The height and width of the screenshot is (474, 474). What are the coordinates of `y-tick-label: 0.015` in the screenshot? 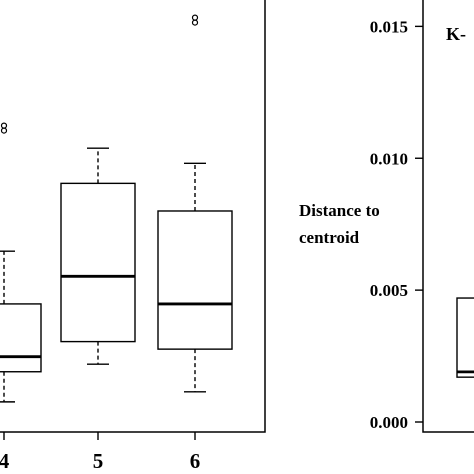 It's located at (389, 26).